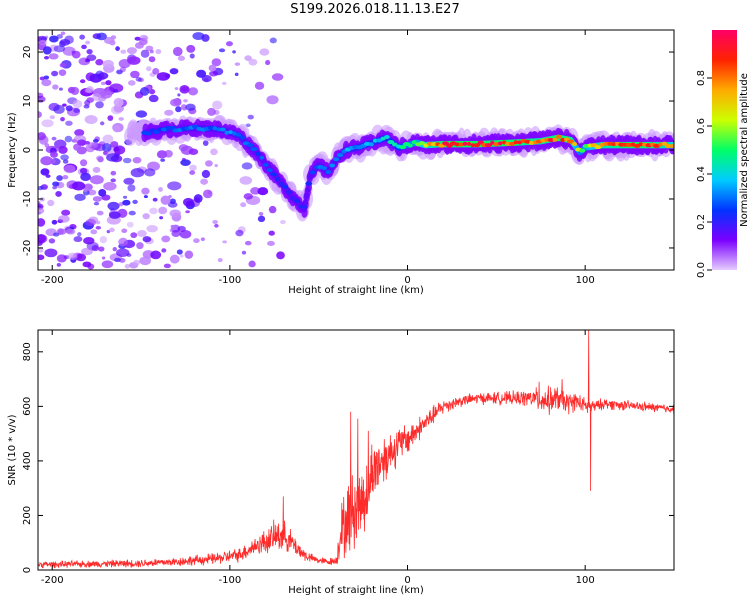 This screenshot has height=600, width=750. I want to click on snr-y-tick-label: 0, so click(27, 570).